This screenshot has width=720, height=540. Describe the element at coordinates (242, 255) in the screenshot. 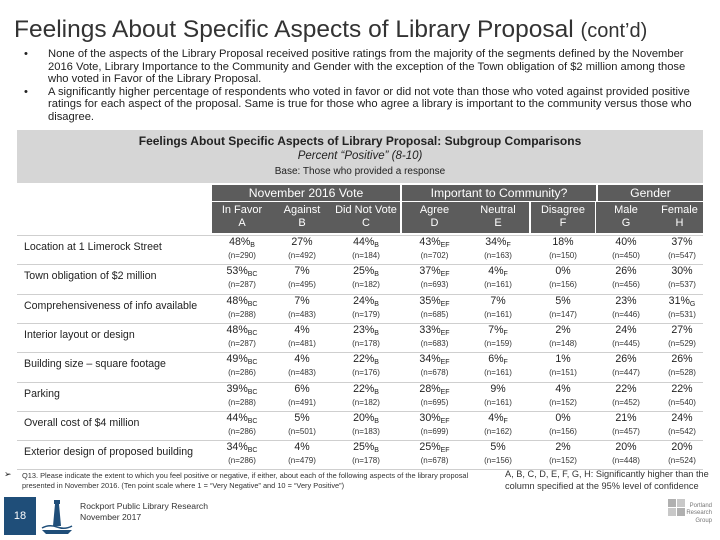

I see `table-cell-n: (n=290)` at that location.